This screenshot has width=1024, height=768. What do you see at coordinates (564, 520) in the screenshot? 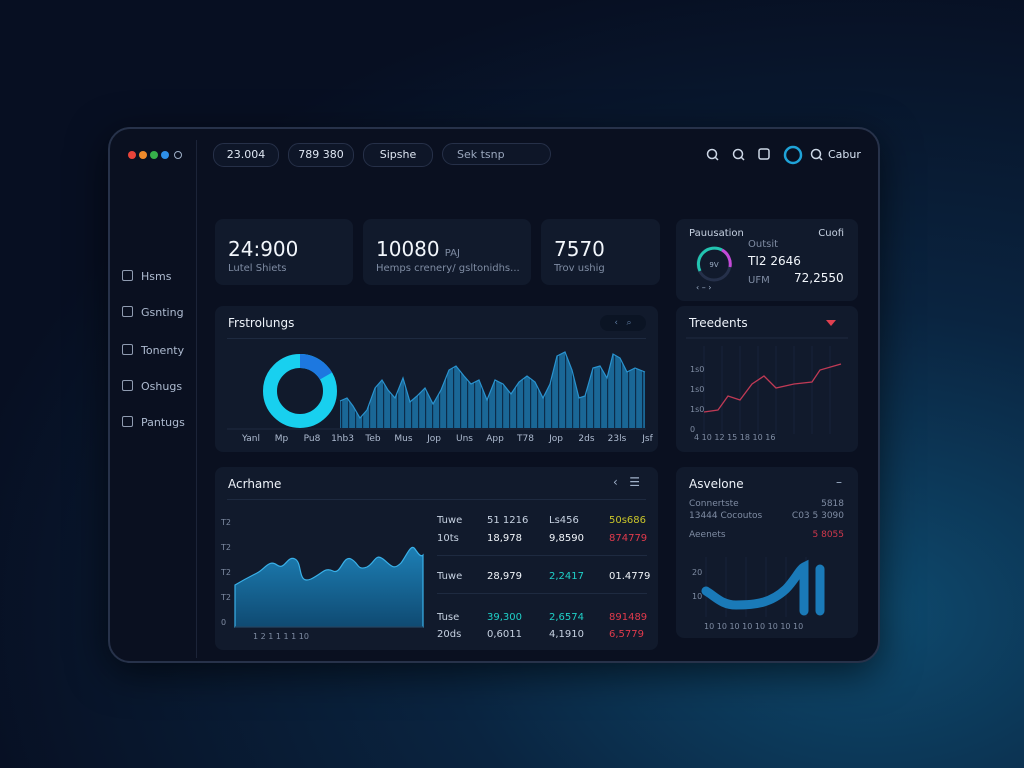
I see `table-cell: Ls456` at bounding box center [564, 520].